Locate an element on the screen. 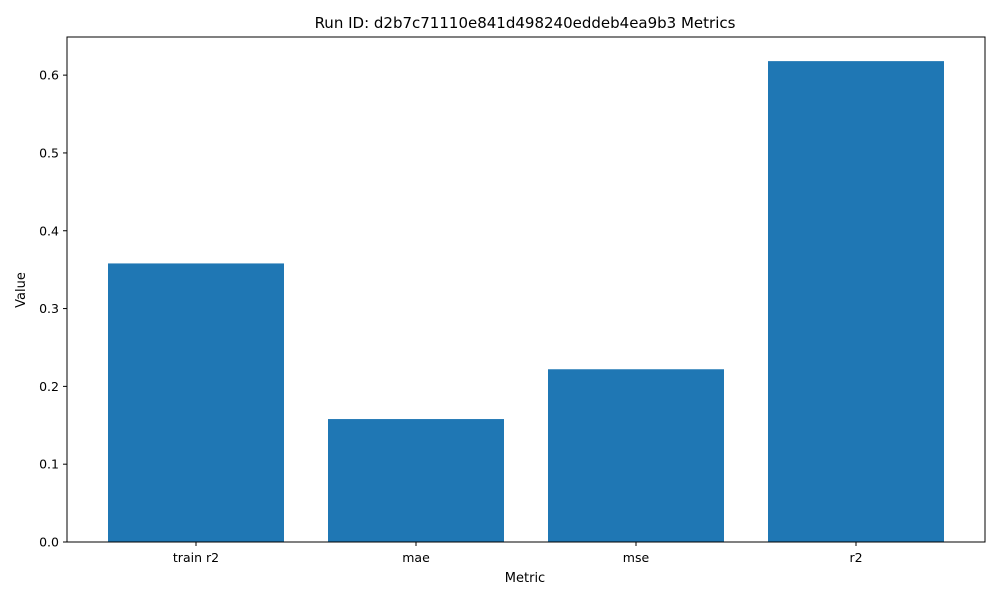  y-axis-ticks: 0.0 0.1 0.2 0.3 0.4 0.5 0.6 is located at coordinates (53, 309).